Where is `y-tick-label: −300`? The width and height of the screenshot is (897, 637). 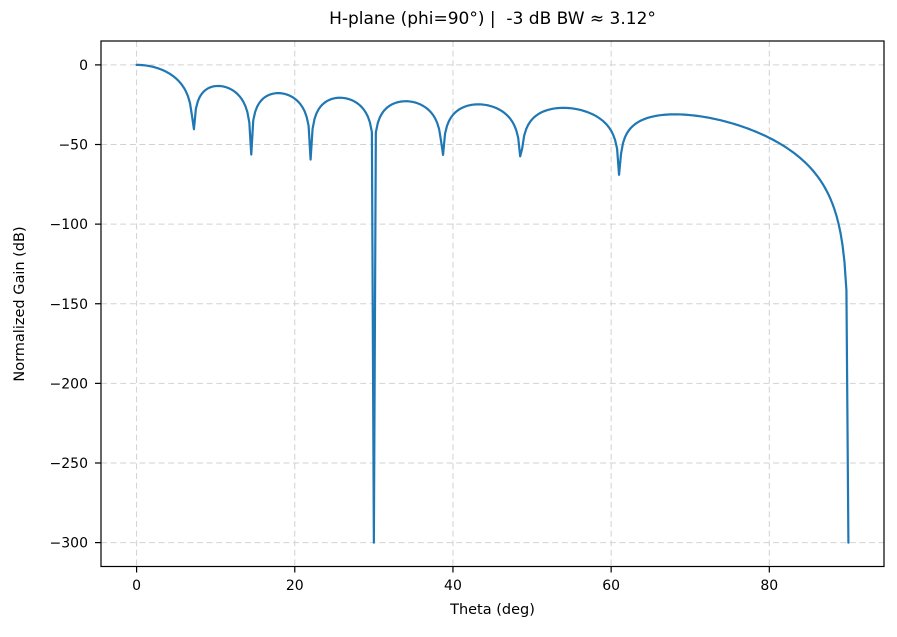 y-tick-label: −300 is located at coordinates (69, 544).